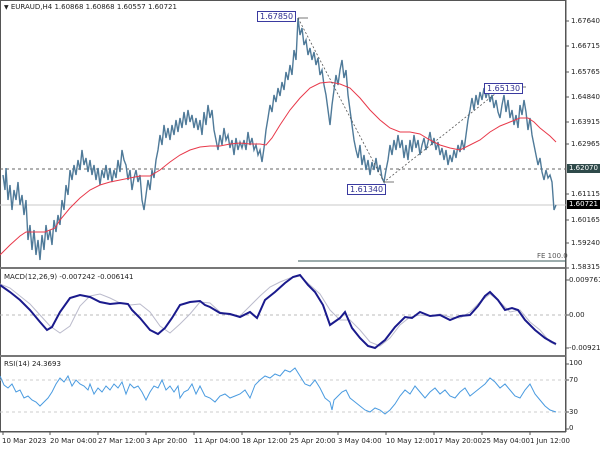  I want to click on rsi-tick: 100, so click(576, 363).